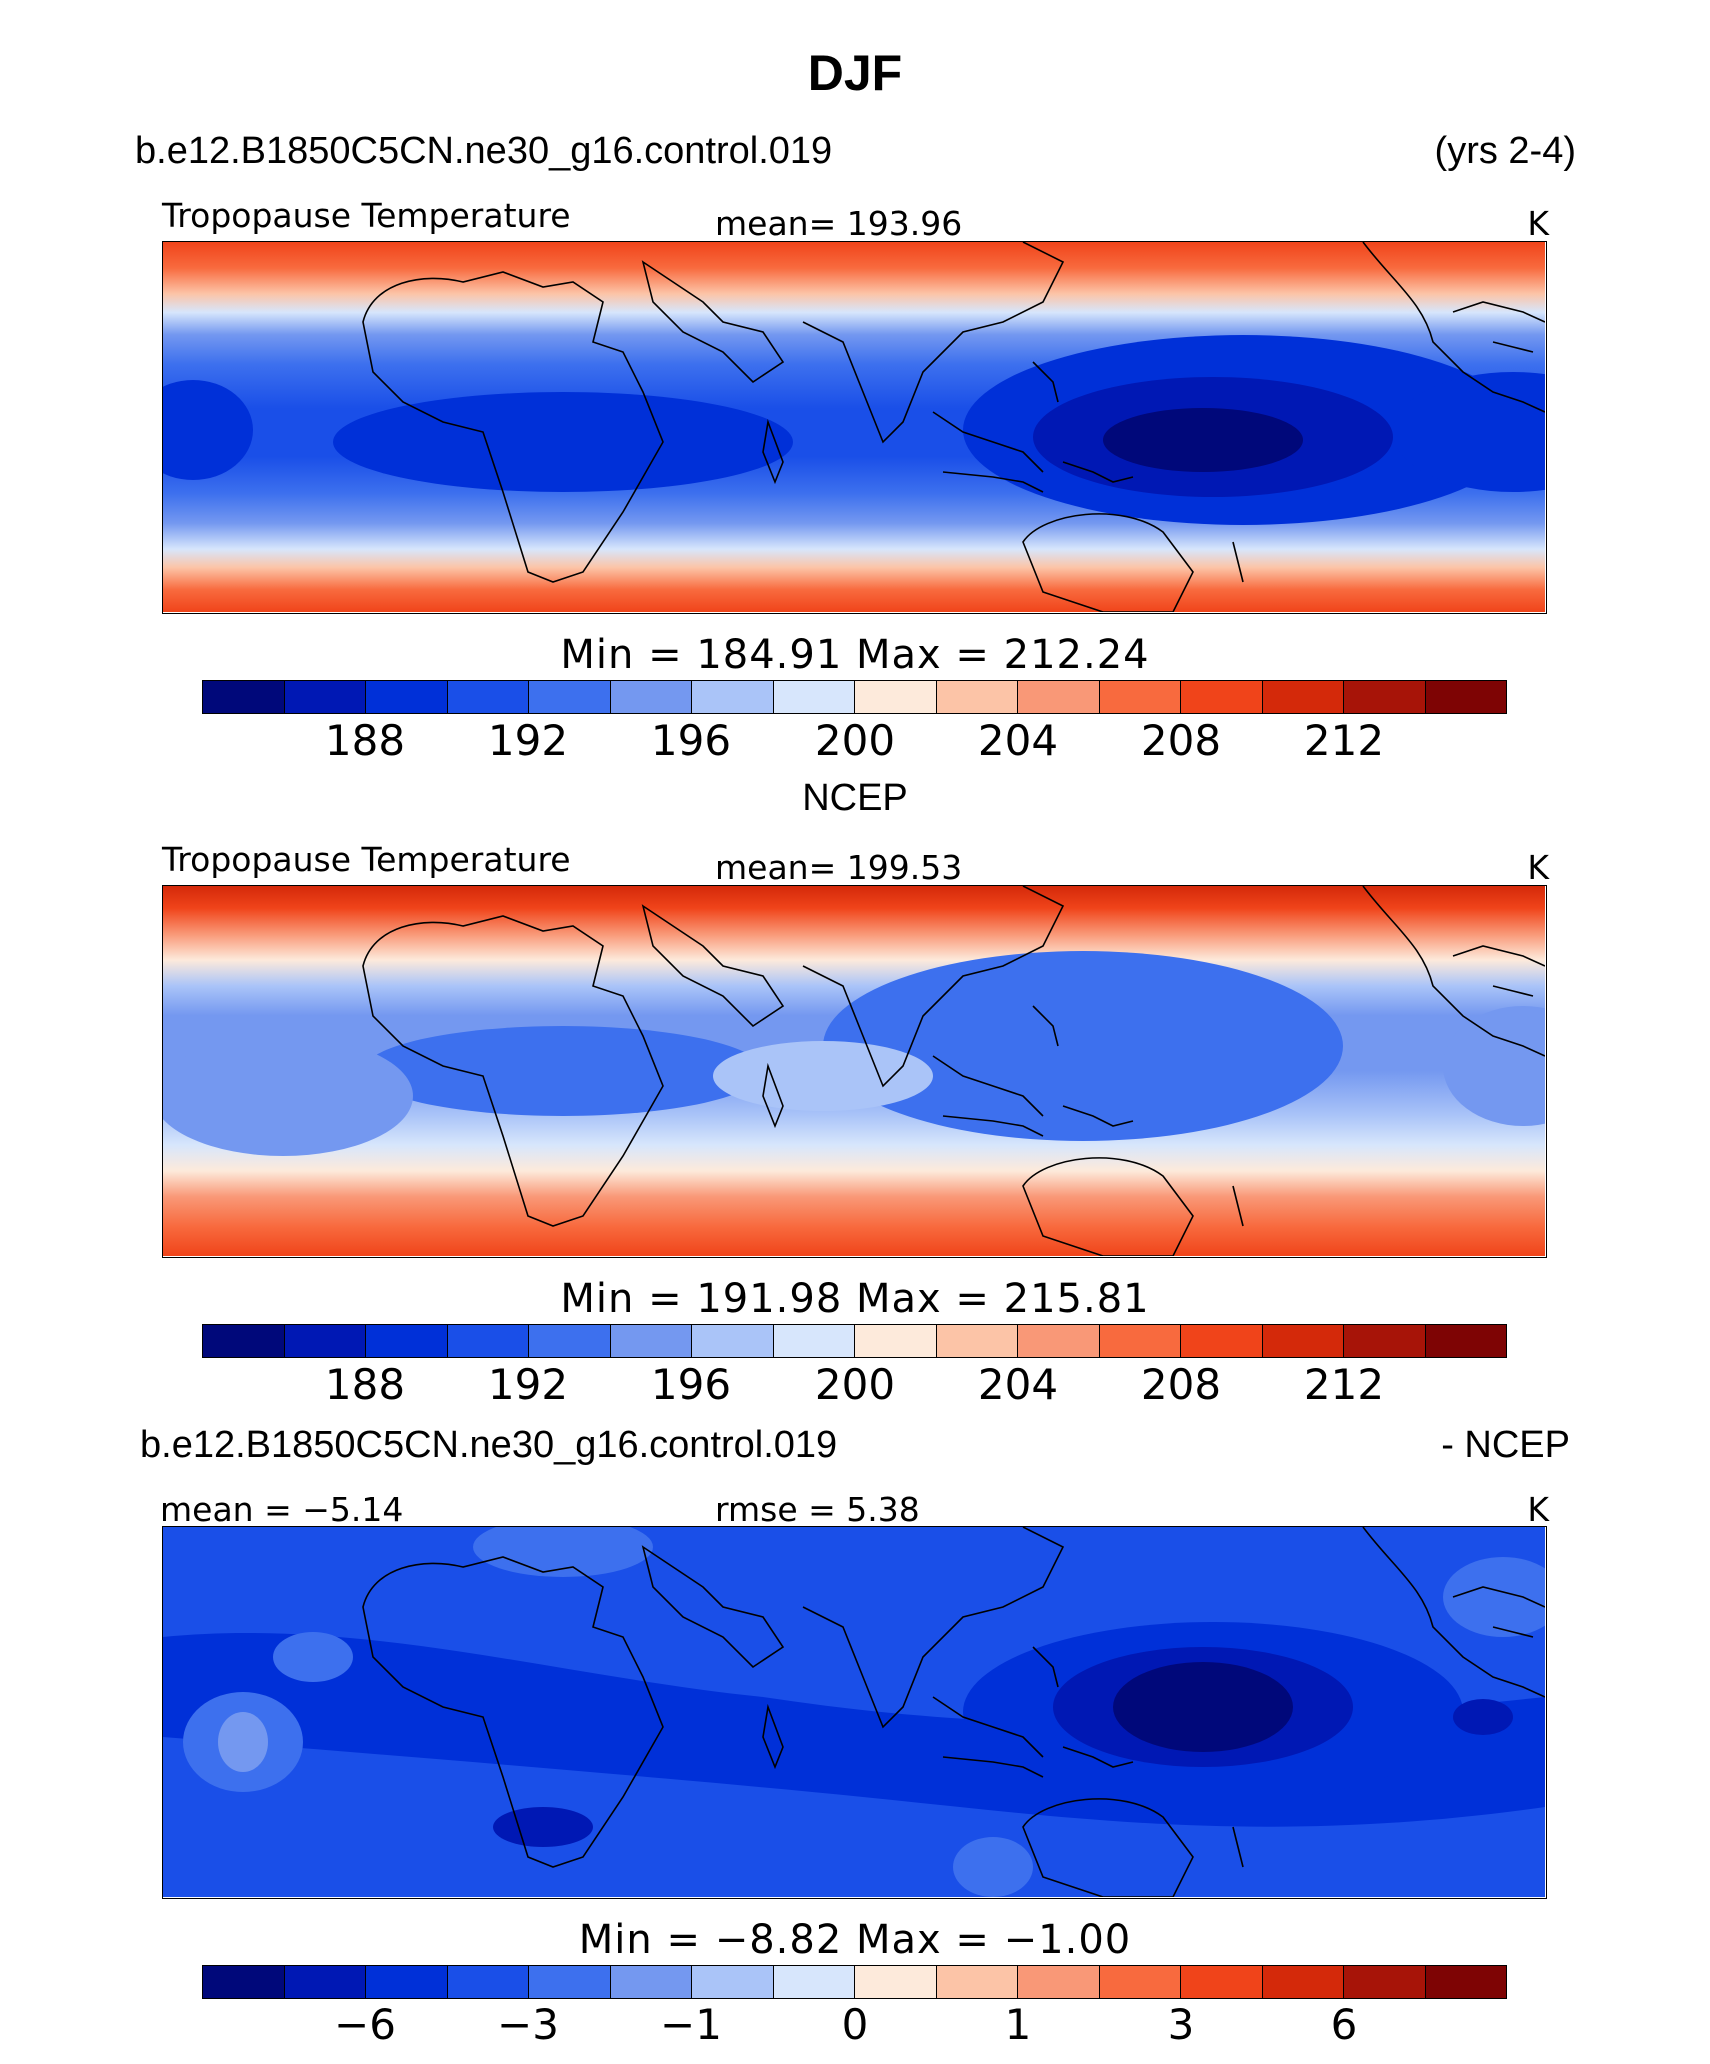 The height and width of the screenshot is (2064, 1710). I want to click on panel-obs-title: Tropopause Temperature, so click(366, 859).